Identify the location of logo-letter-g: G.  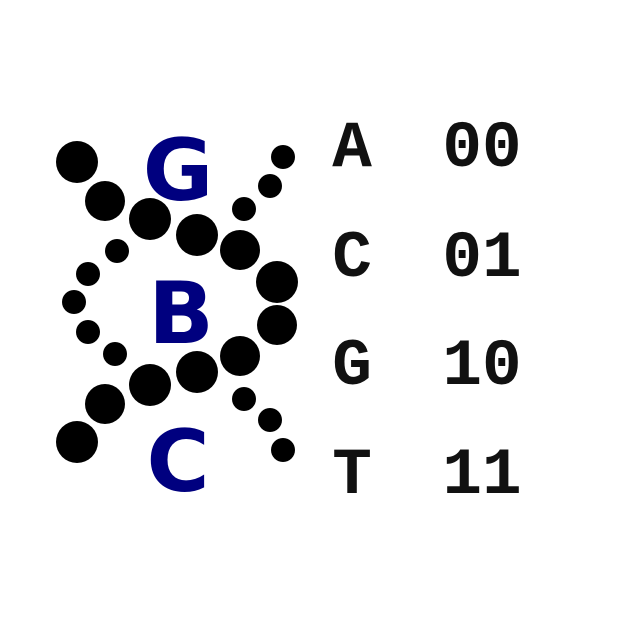
(178, 171).